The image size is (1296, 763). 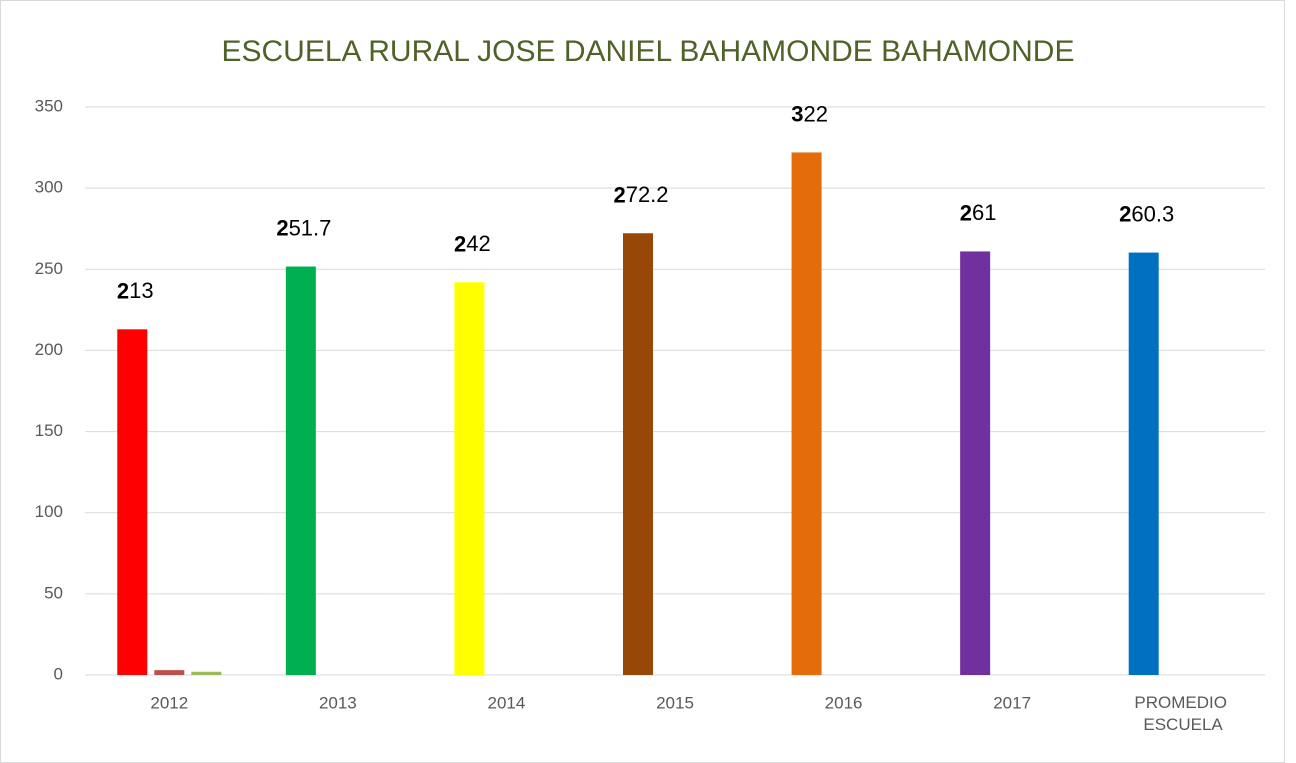 What do you see at coordinates (472, 243) in the screenshot?
I see `data-label: 242` at bounding box center [472, 243].